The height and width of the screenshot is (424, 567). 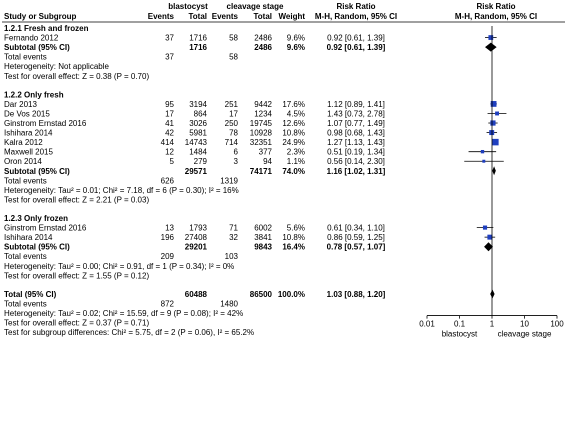 I want to click on subgroup-total-events-cleavage: 58, so click(x=233, y=57).